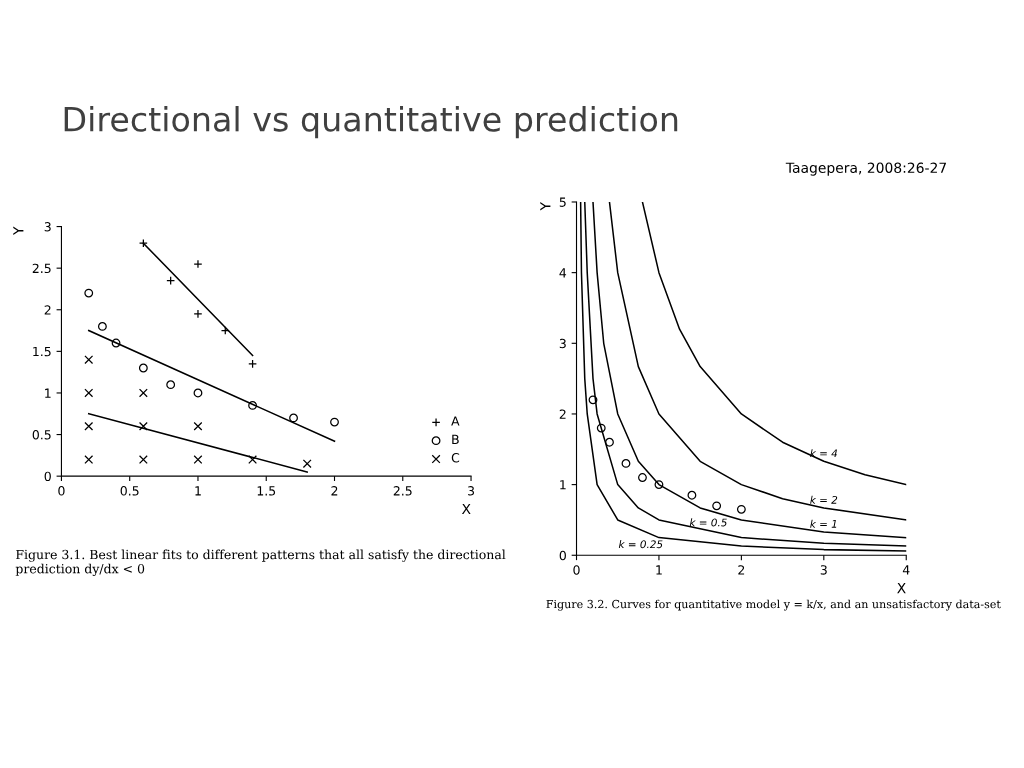 This screenshot has height=768, width=1024. I want to click on series-label: k = 1, so click(823, 523).